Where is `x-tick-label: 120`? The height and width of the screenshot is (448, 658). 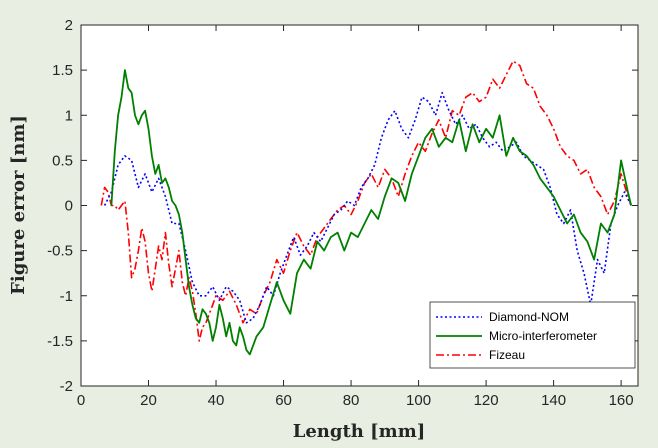 x-tick-label: 120 is located at coordinates (486, 400).